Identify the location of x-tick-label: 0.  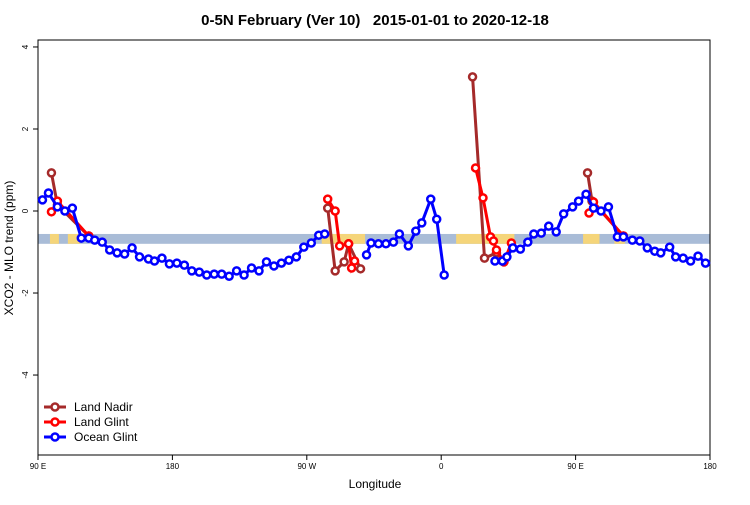
(441, 466).